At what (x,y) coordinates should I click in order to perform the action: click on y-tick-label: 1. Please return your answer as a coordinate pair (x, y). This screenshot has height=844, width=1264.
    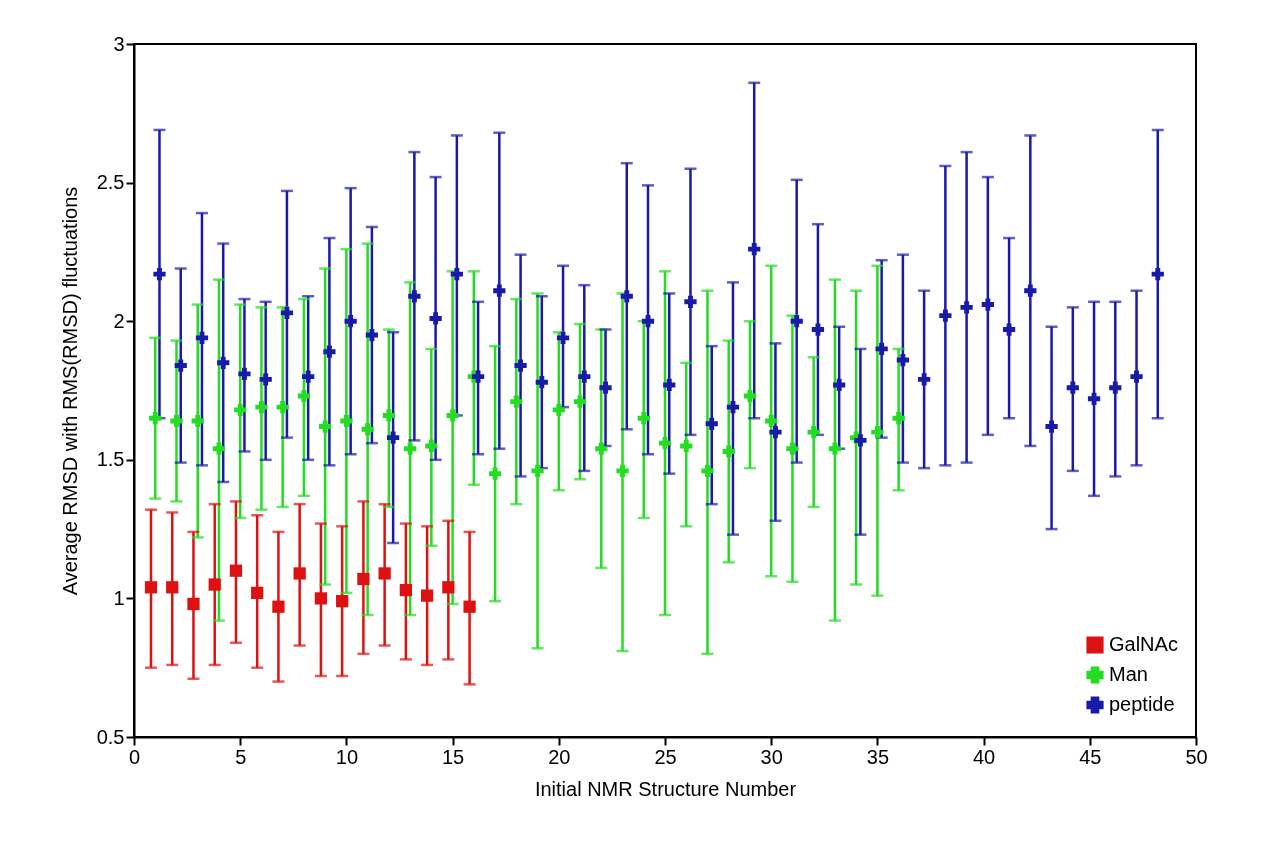
    Looking at the image, I should click on (119, 597).